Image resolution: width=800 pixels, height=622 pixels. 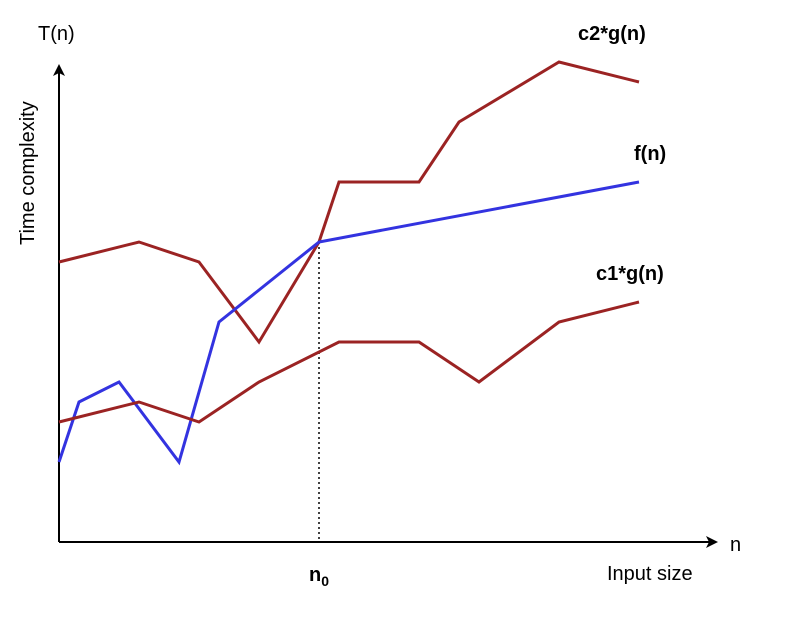 I want to click on x-axis-symbol: n, so click(x=735, y=545).